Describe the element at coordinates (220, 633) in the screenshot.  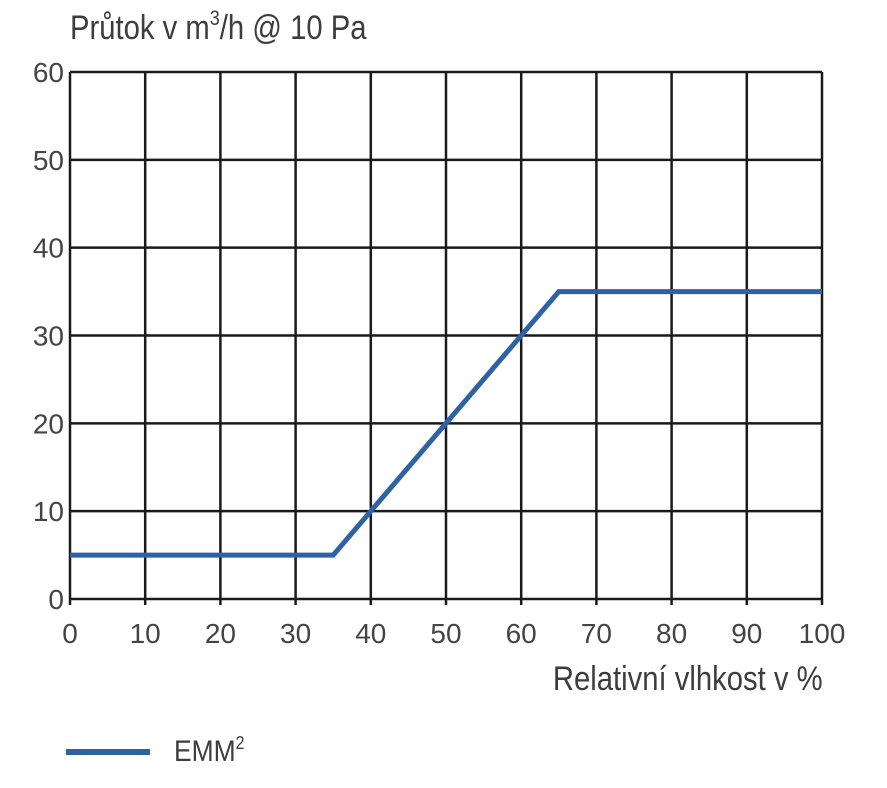
I see `x-tick-label-20: 20` at that location.